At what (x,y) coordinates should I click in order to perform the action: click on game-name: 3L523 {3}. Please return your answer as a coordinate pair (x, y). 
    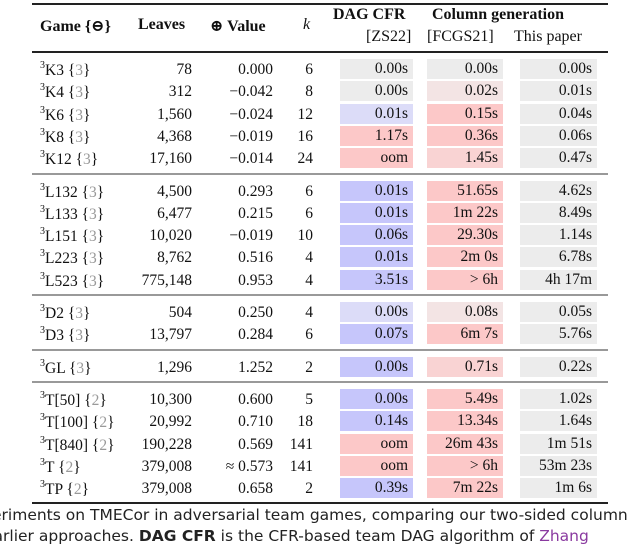
    Looking at the image, I should click on (72, 280).